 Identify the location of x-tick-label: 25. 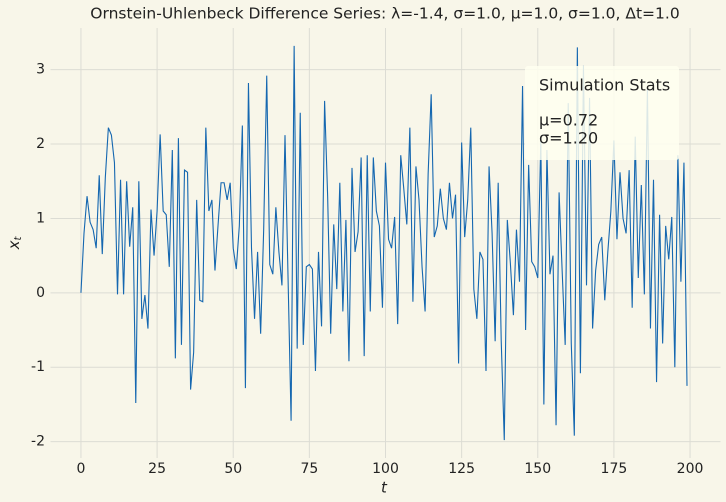
(157, 469).